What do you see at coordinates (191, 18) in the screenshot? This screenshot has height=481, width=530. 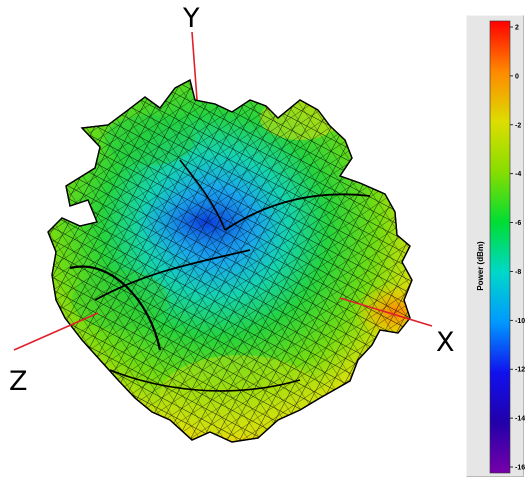 I see `y-axis-label: Y` at bounding box center [191, 18].